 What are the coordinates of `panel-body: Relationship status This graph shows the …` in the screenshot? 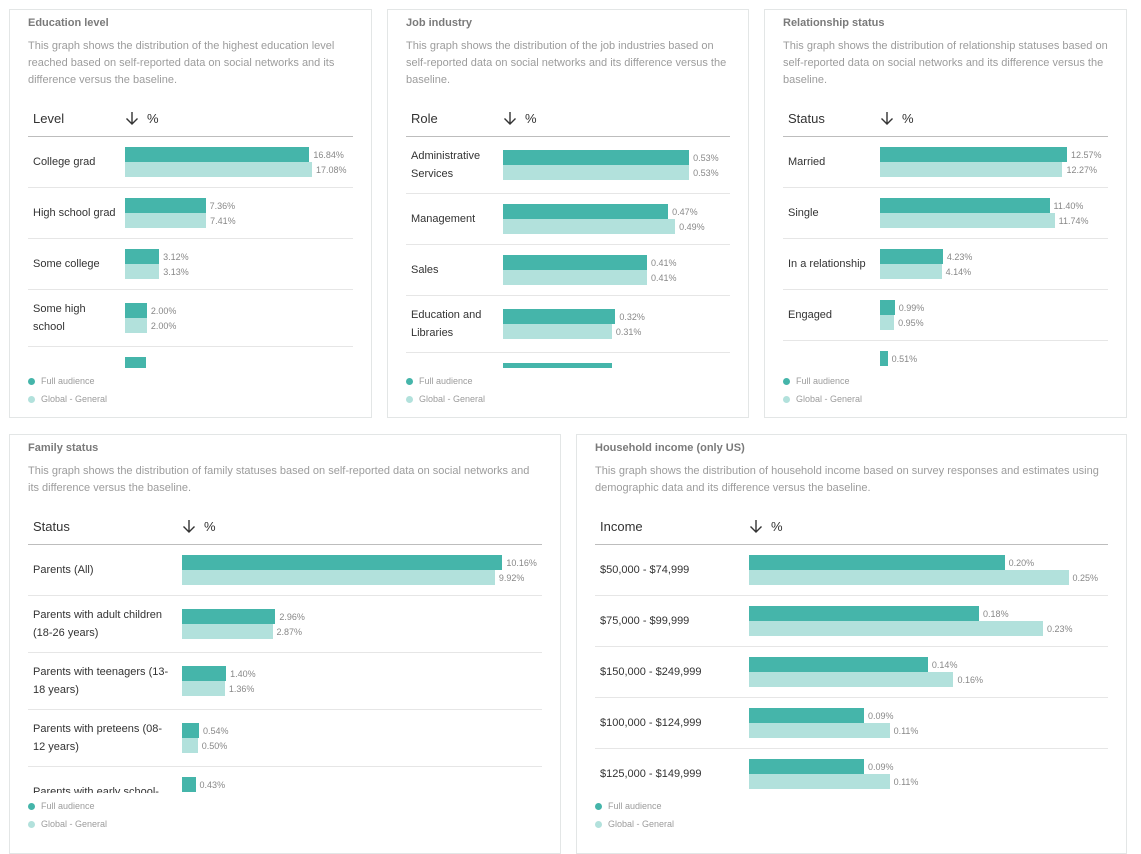 It's located at (945, 189).